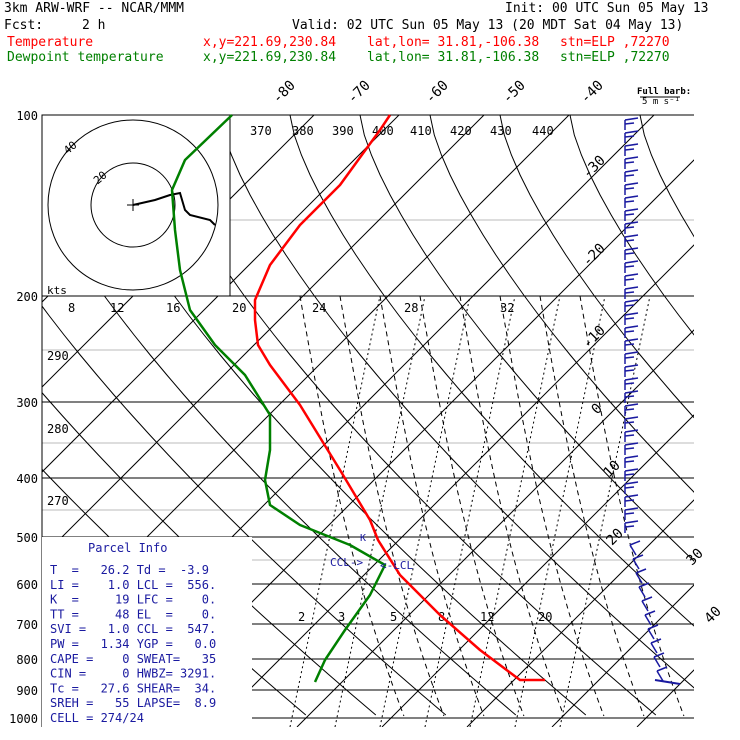  What do you see at coordinates (133, 703) in the screenshot?
I see `parcel-info-line: SREH = 55 LAPSE= 8.9` at bounding box center [133, 703].